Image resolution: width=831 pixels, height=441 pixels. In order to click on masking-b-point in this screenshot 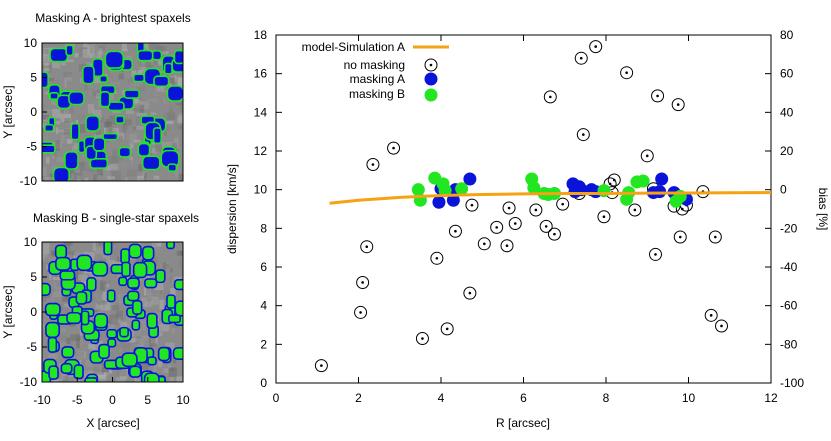, I will do `click(643, 181)`.